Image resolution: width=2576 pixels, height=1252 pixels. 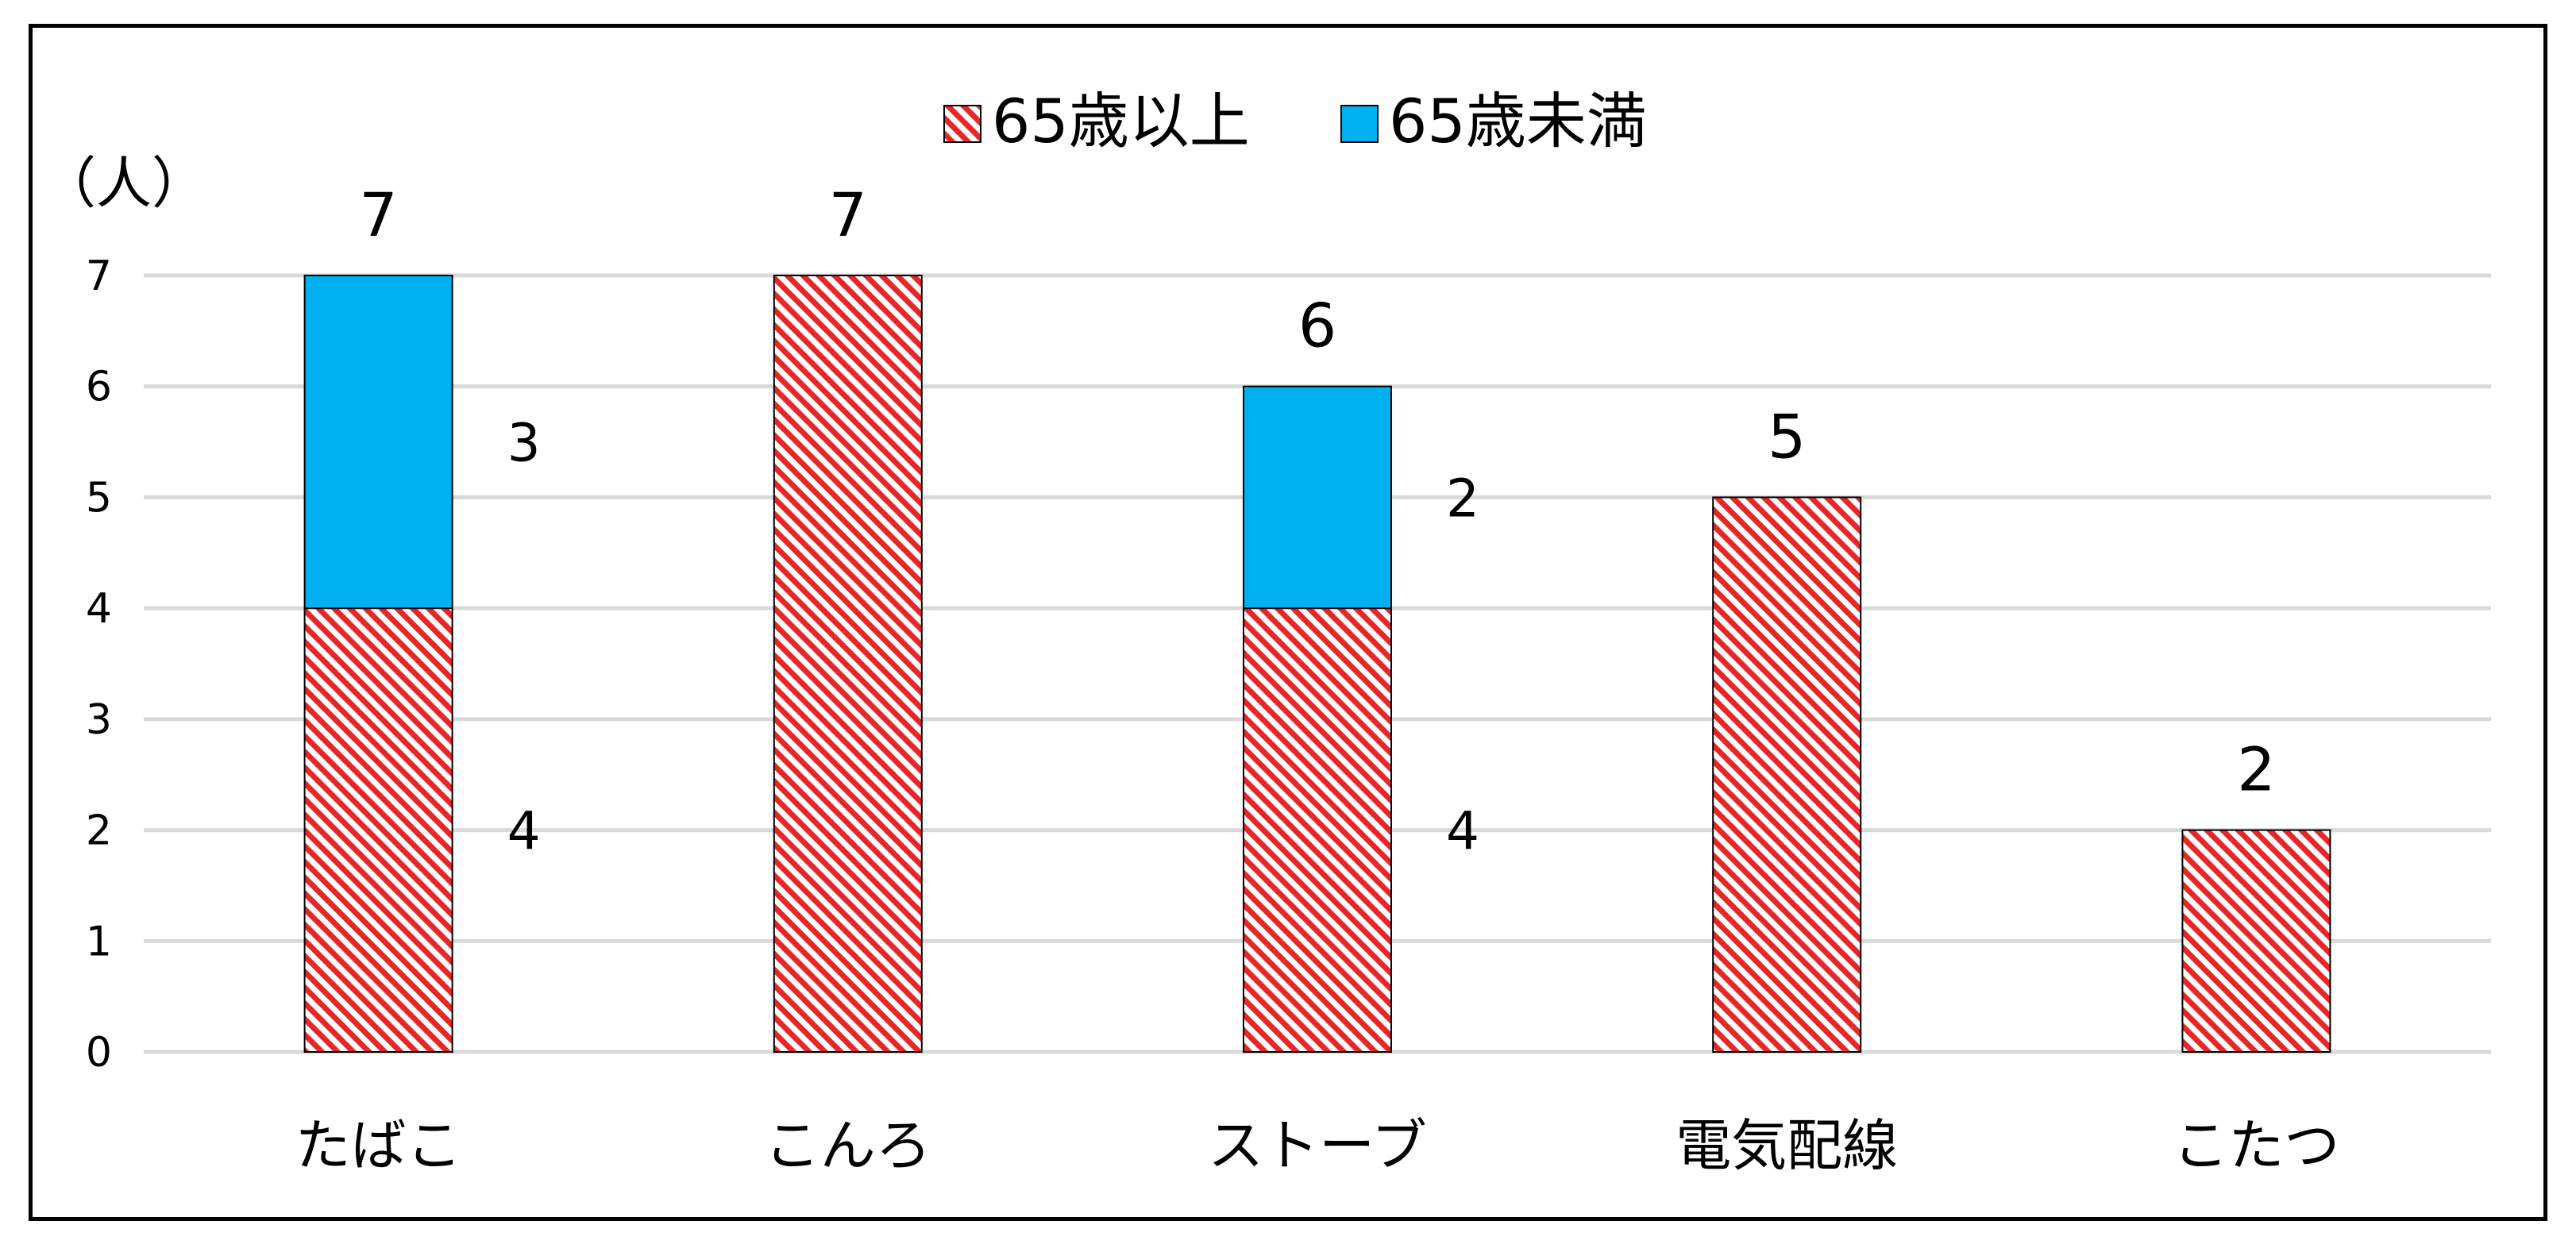 What do you see at coordinates (1317, 326) in the screenshot?
I see `total-label: 6` at bounding box center [1317, 326].